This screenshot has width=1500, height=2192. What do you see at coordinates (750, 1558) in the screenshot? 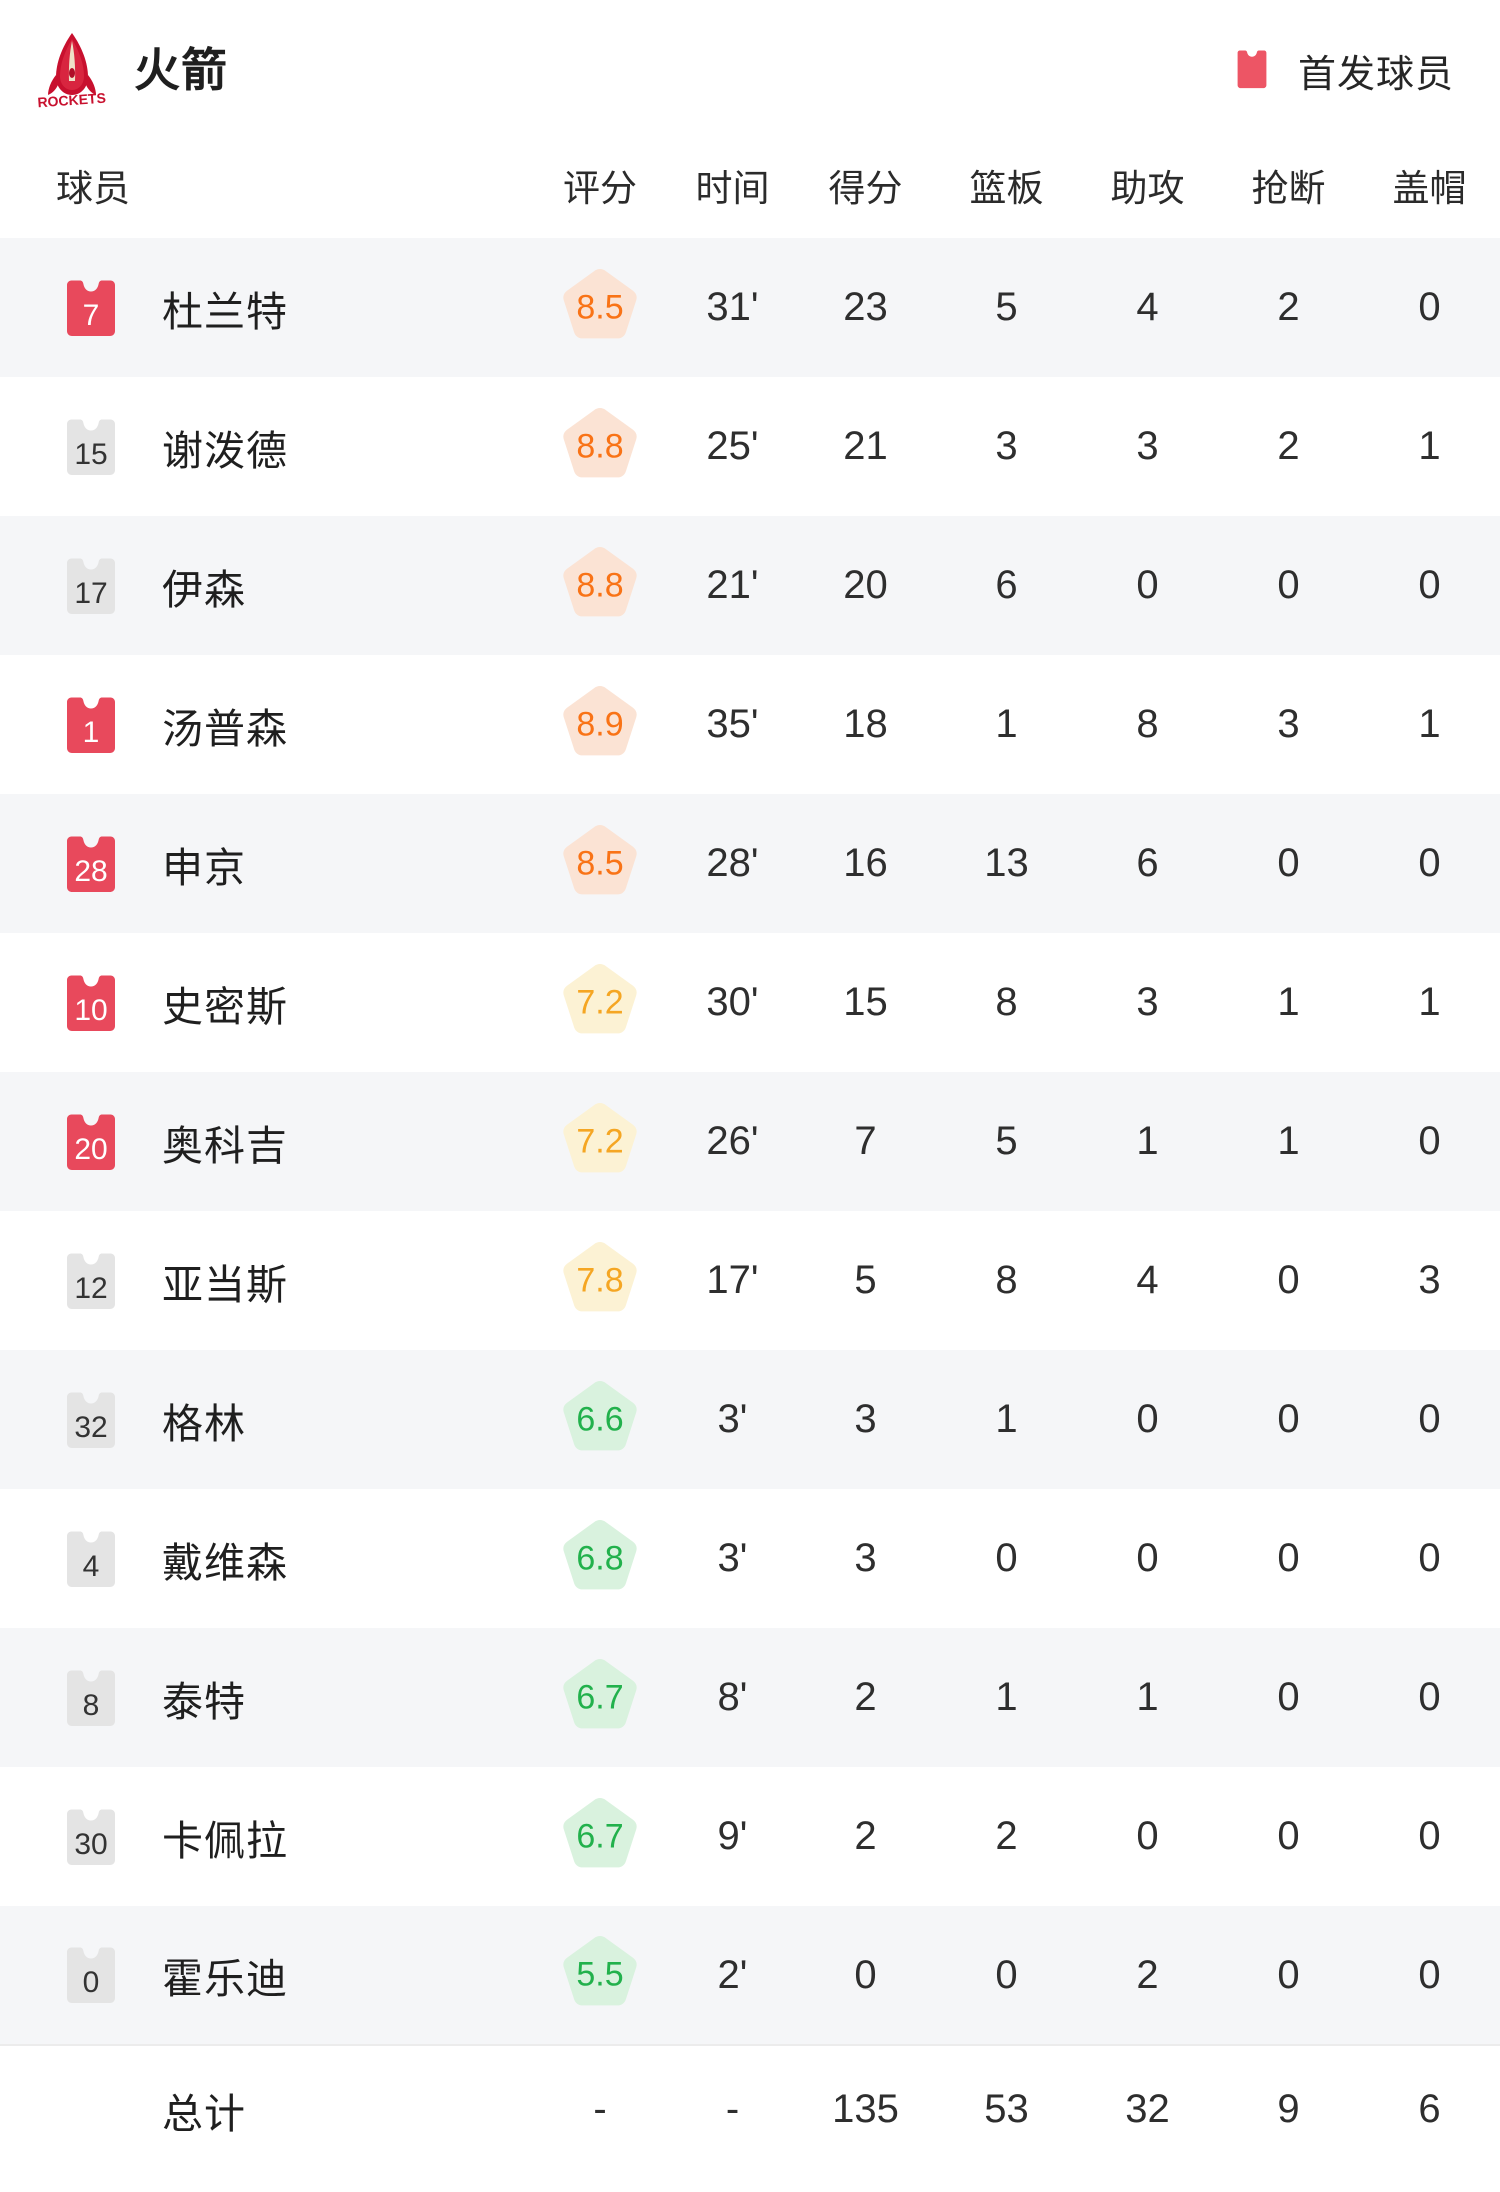
I see `table-row: 4 戴维森 6.8 3' 3 0 0 0 0` at bounding box center [750, 1558].